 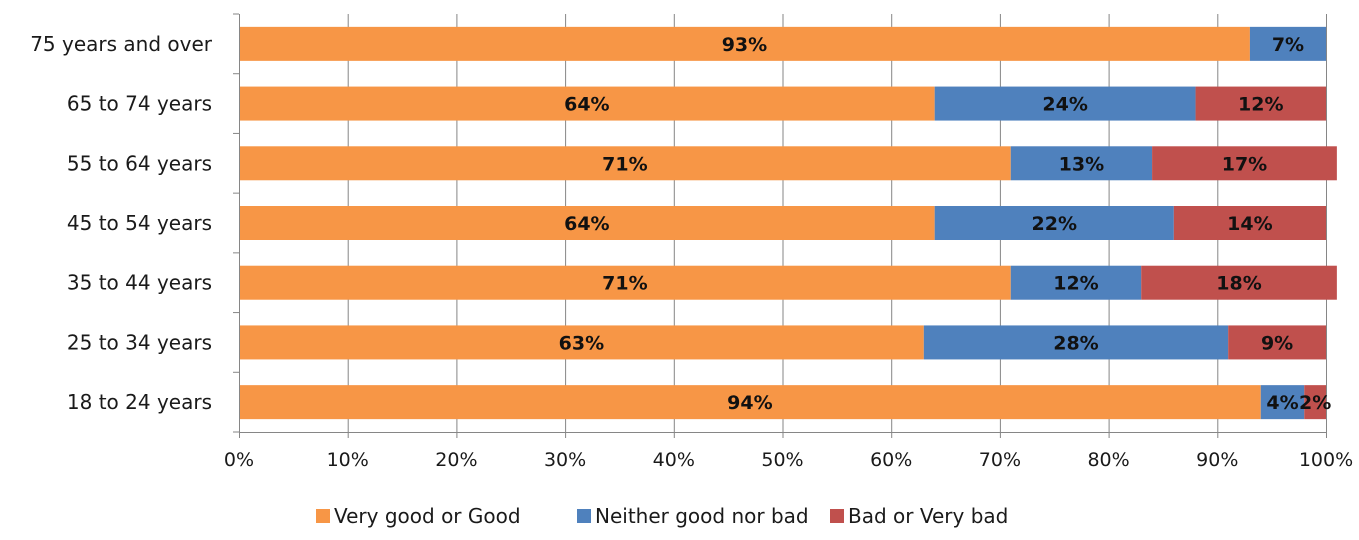 What do you see at coordinates (456, 460) in the screenshot?
I see `x-tick-label: 20%` at bounding box center [456, 460].